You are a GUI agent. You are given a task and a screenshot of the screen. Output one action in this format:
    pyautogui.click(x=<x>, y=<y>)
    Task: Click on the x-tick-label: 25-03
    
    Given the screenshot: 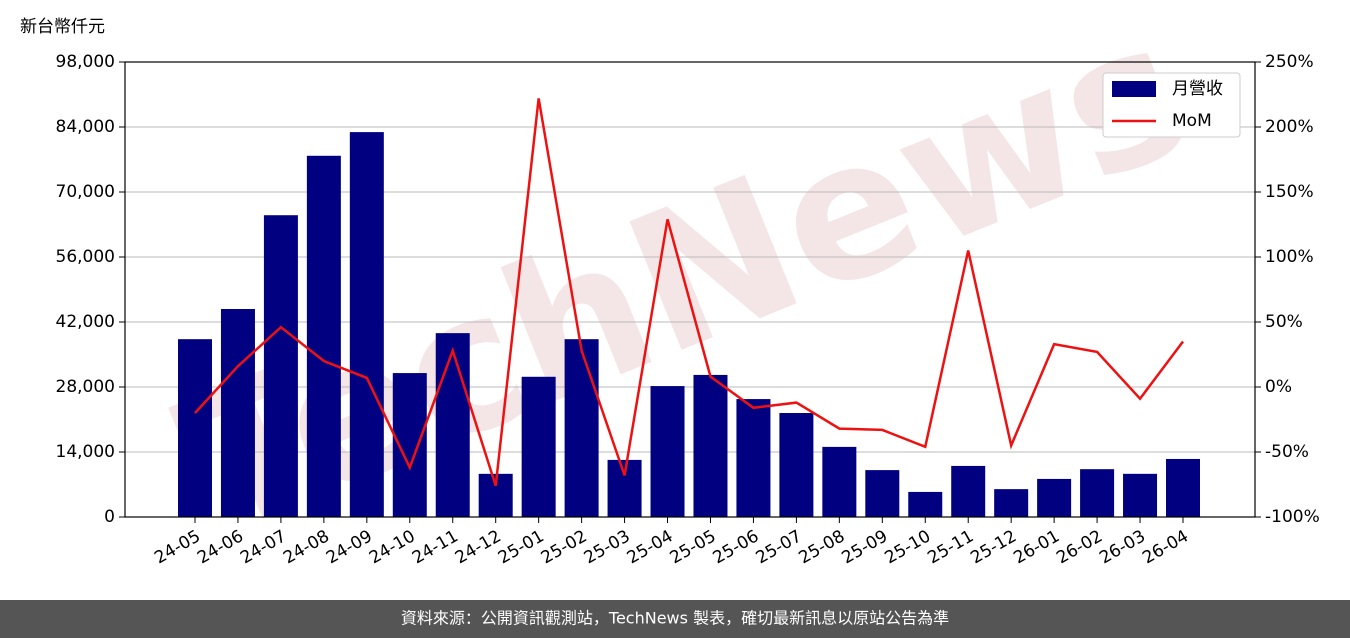 What is the action you would take?
    pyautogui.click(x=607, y=547)
    